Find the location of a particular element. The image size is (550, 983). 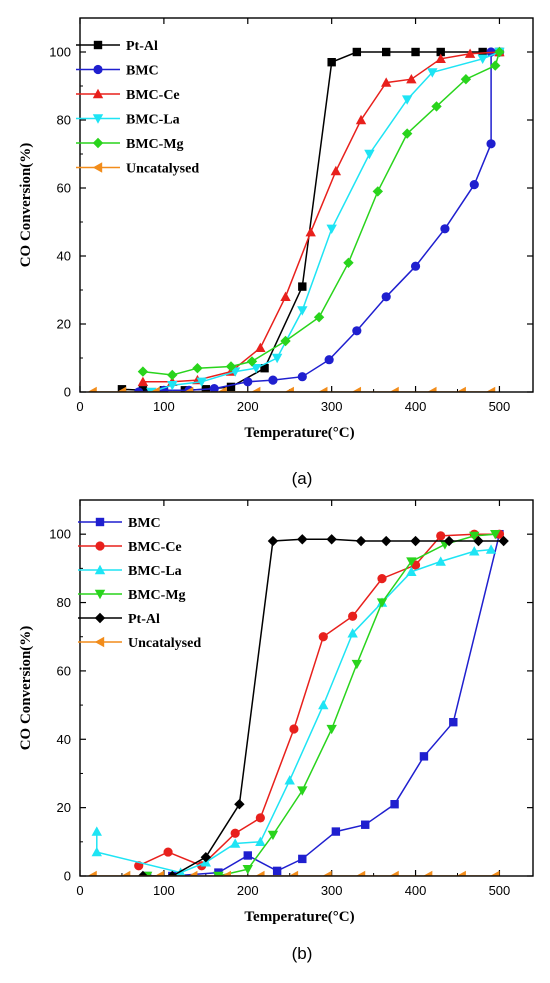

legend-item: Pt-Al is located at coordinates (117, 46).